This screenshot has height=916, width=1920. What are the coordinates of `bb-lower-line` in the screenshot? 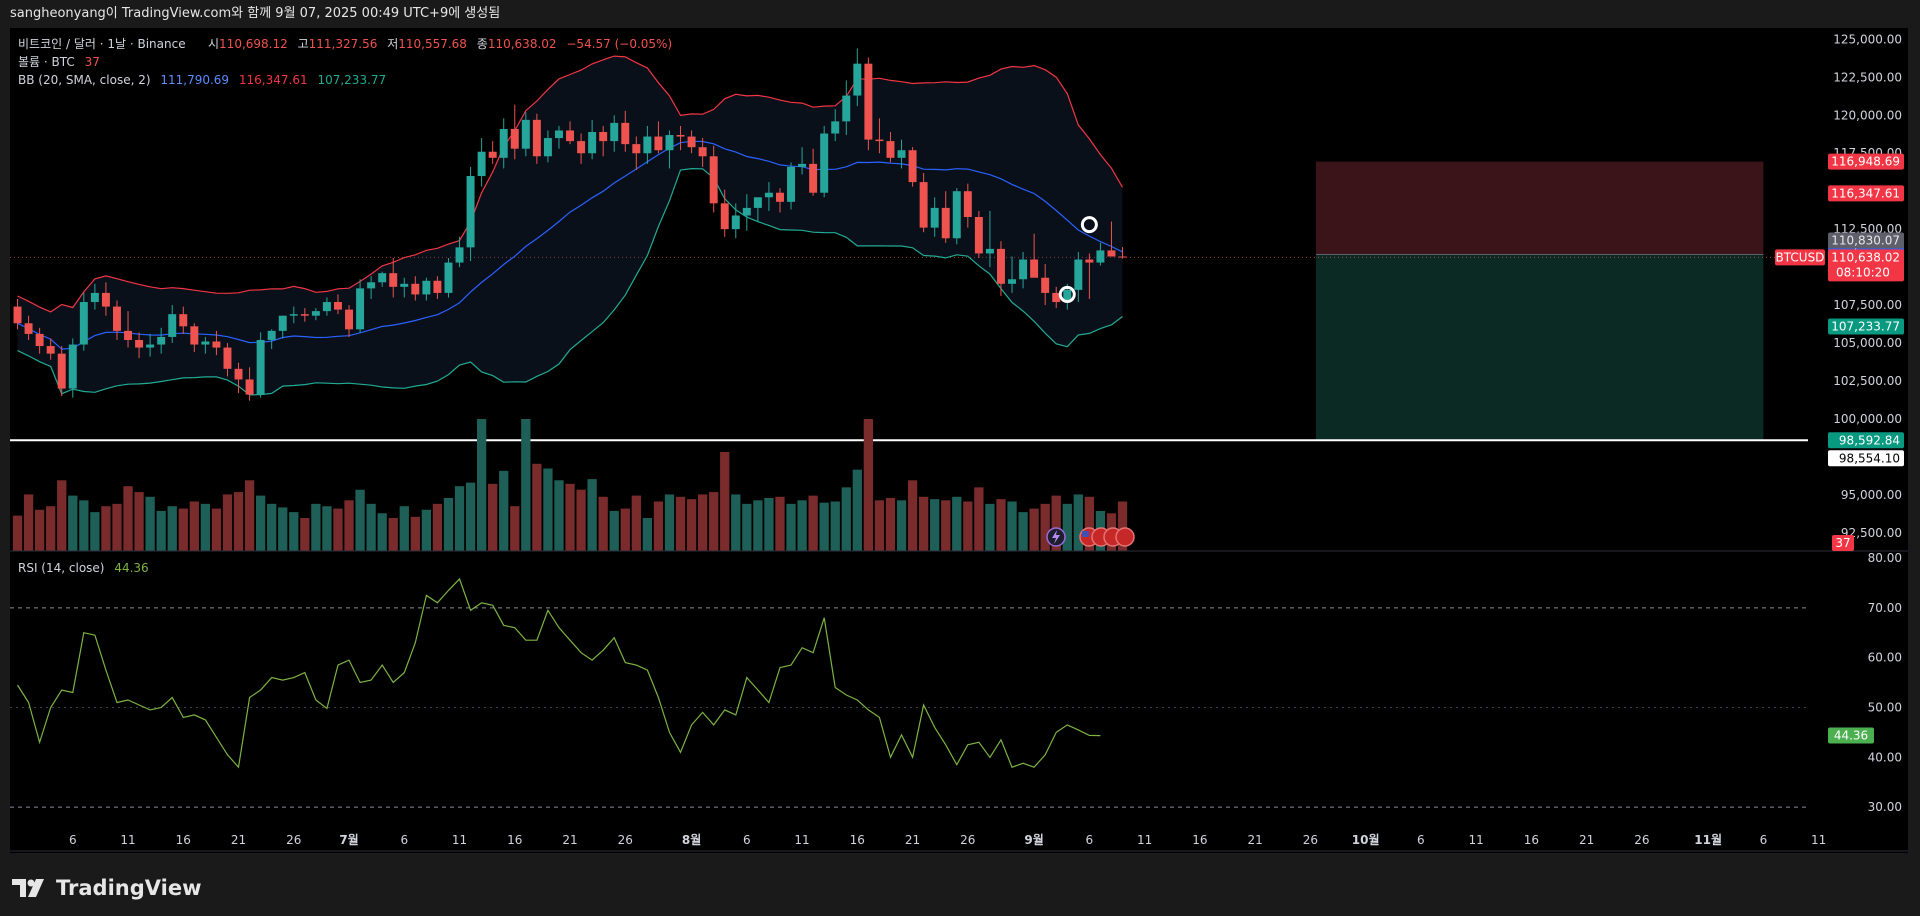 It's located at (570, 281).